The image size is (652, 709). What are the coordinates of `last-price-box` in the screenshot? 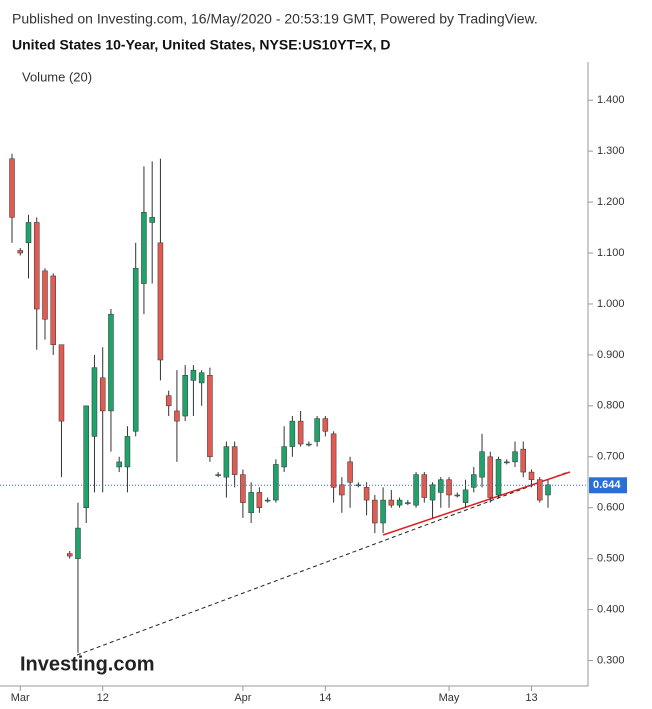 It's located at (608, 485).